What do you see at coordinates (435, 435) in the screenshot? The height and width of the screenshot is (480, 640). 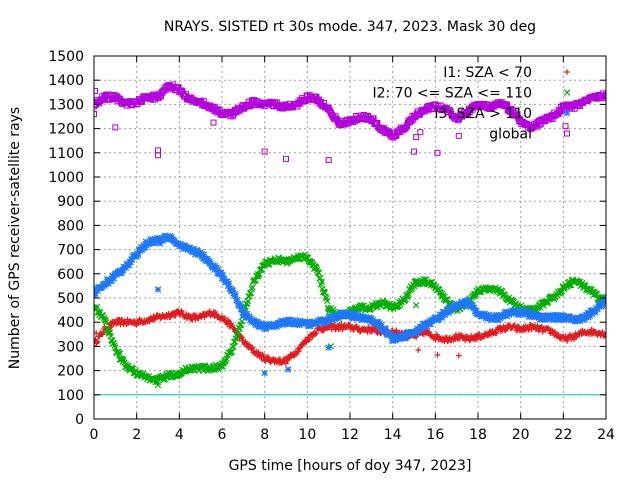 I see `x-tick-label: 16` at bounding box center [435, 435].